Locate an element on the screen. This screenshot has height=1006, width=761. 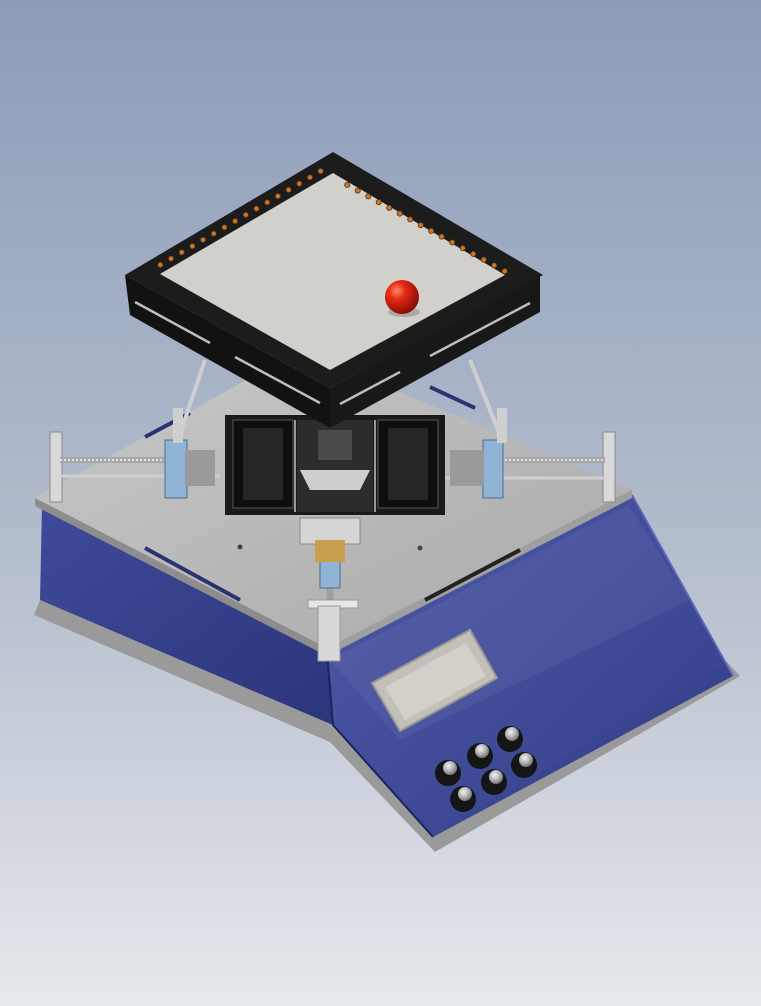
knob-group is located at coordinates (486, 769).